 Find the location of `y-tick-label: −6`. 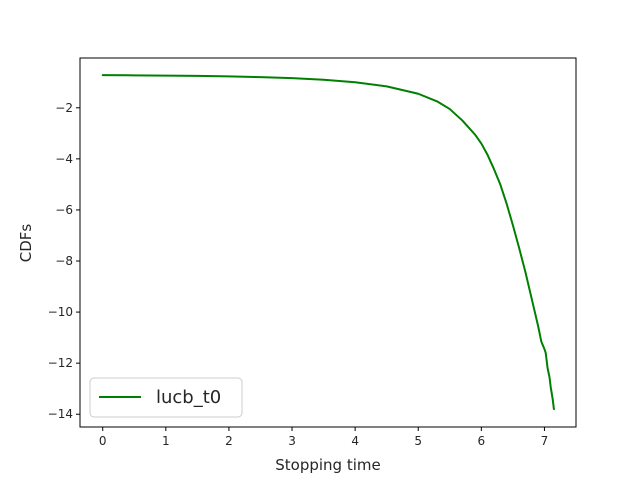

y-tick-label: −6 is located at coordinates (64, 210).